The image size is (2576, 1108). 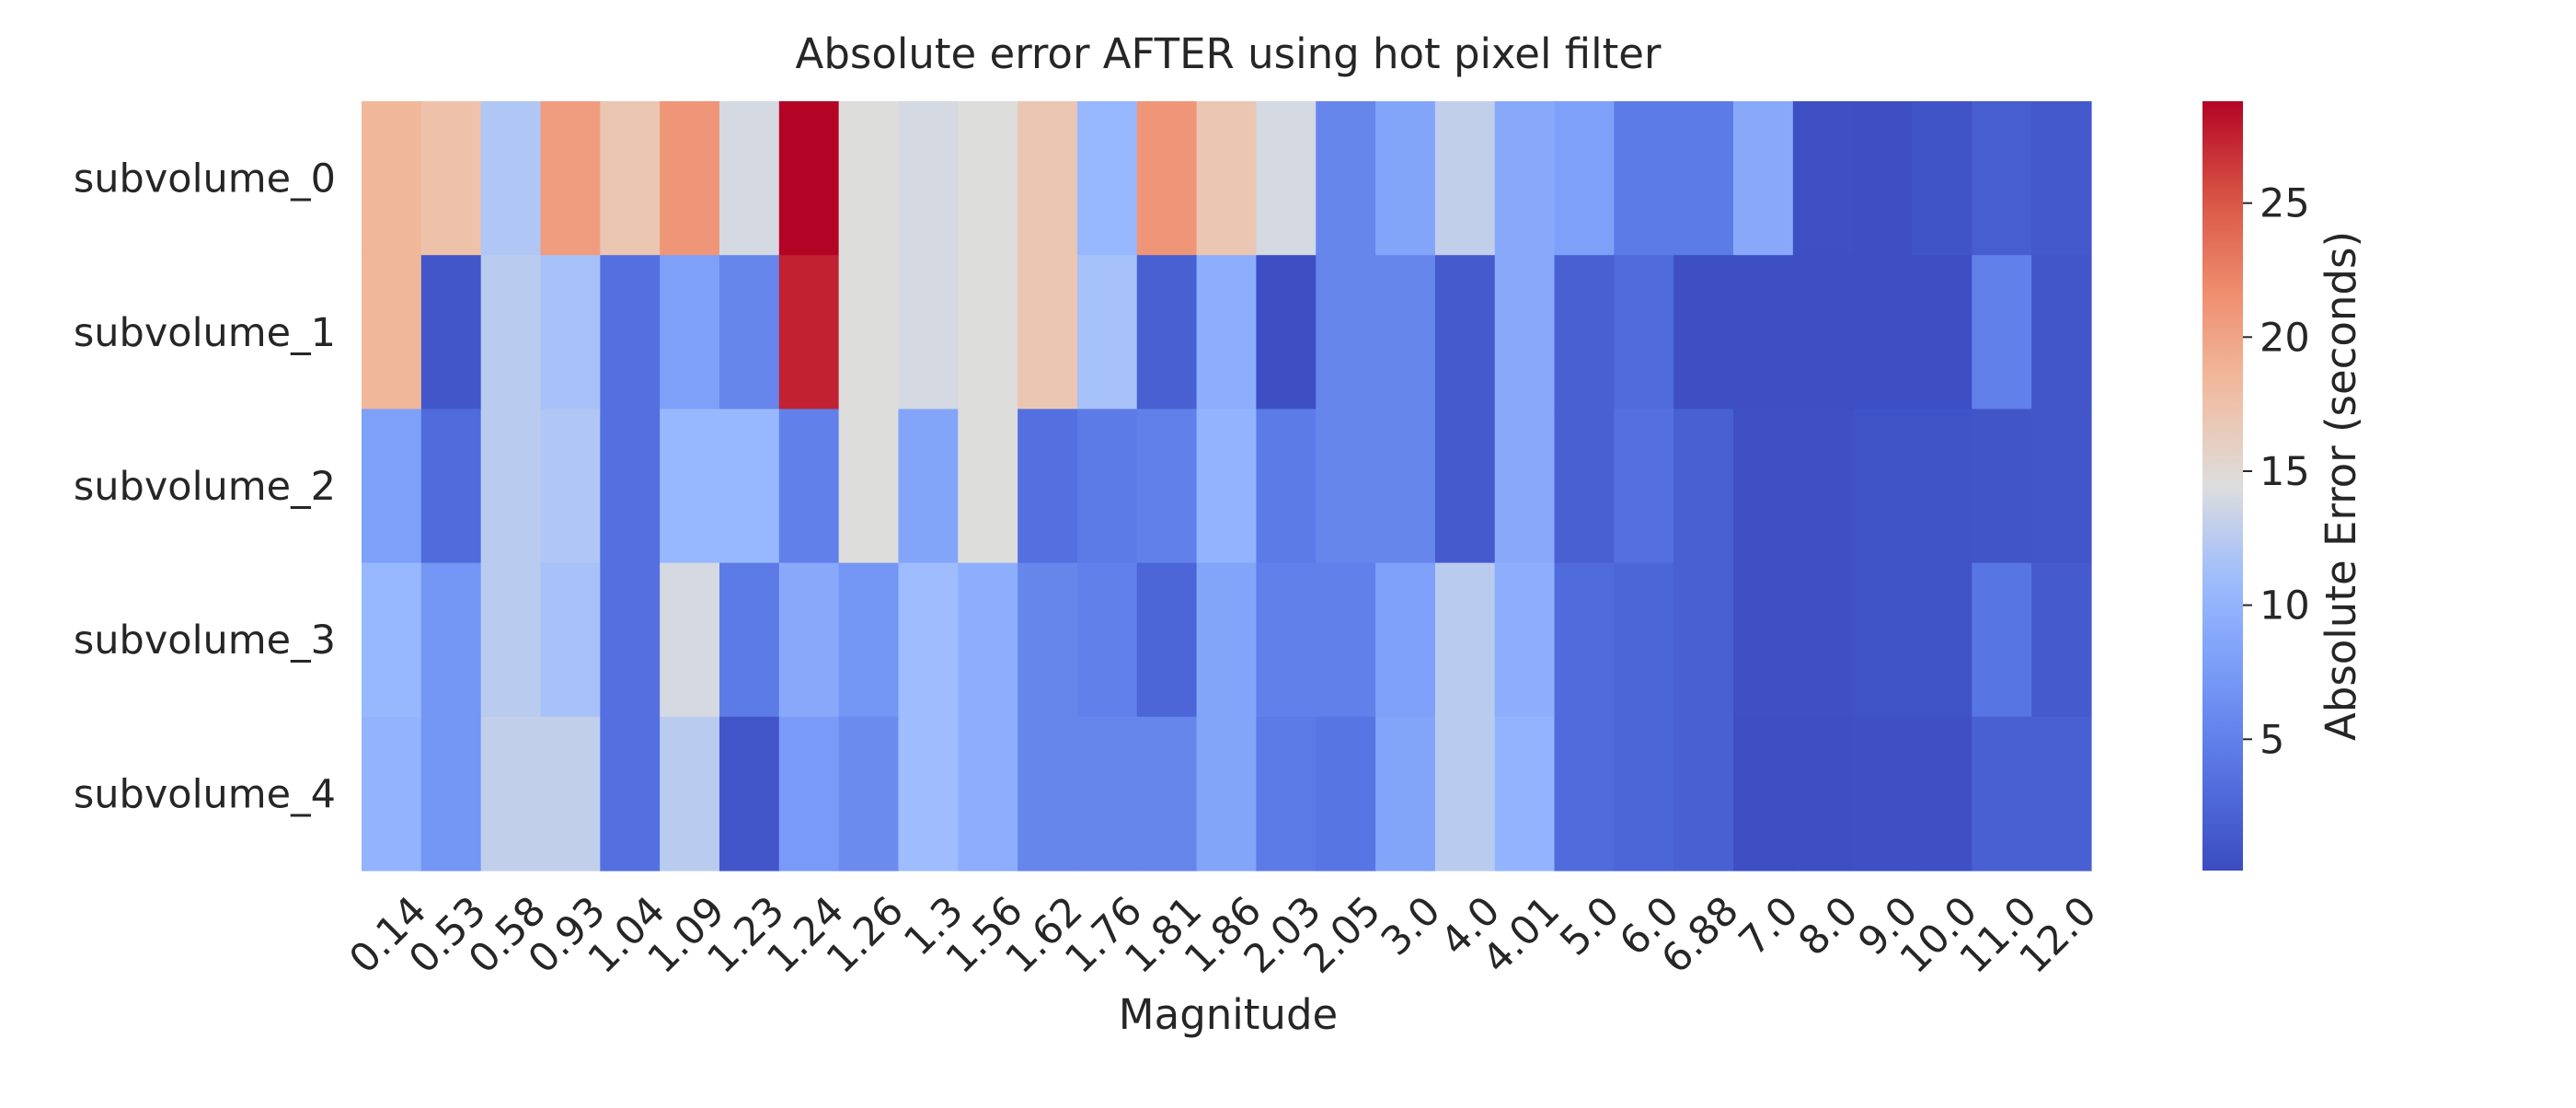 What do you see at coordinates (2285, 338) in the screenshot?
I see `colorbar-tick-label: 20` at bounding box center [2285, 338].